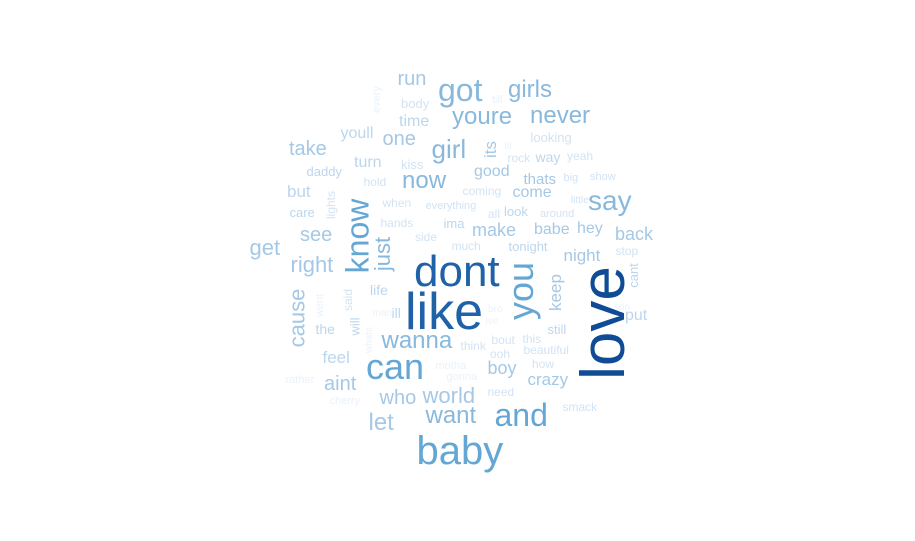  I want to click on word-tonight: tonight, so click(528, 246).